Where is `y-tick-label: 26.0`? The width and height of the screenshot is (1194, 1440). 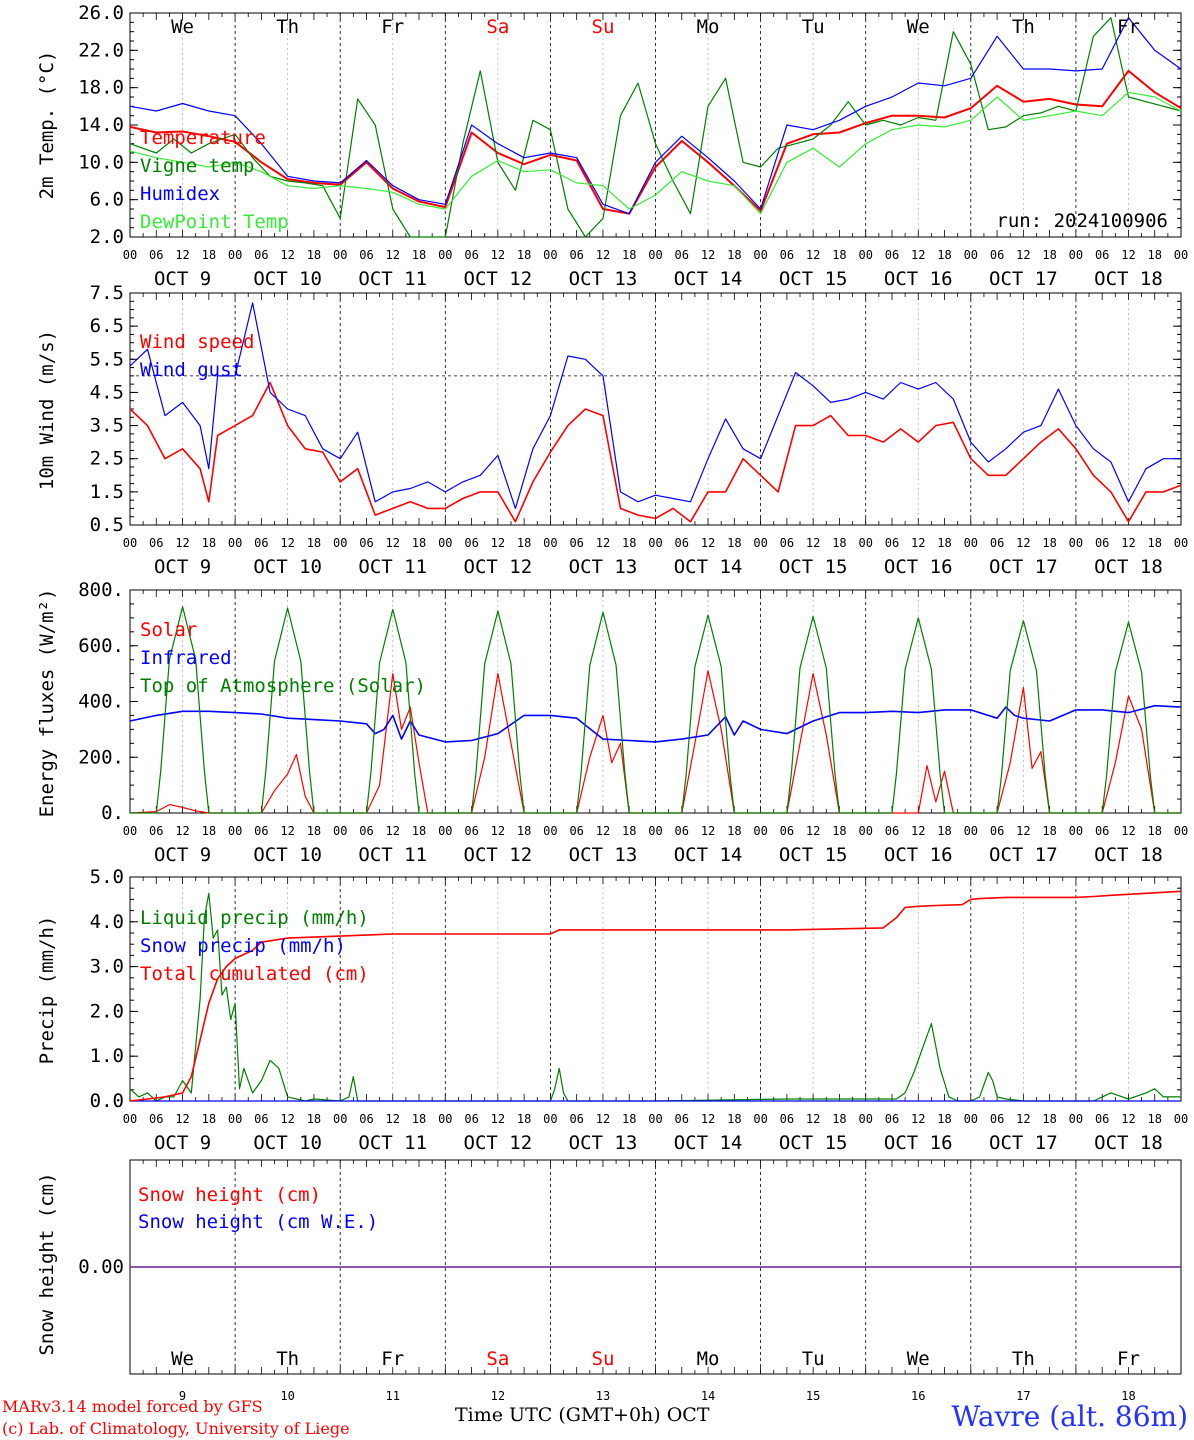 y-tick-label: 26.0 is located at coordinates (101, 13).